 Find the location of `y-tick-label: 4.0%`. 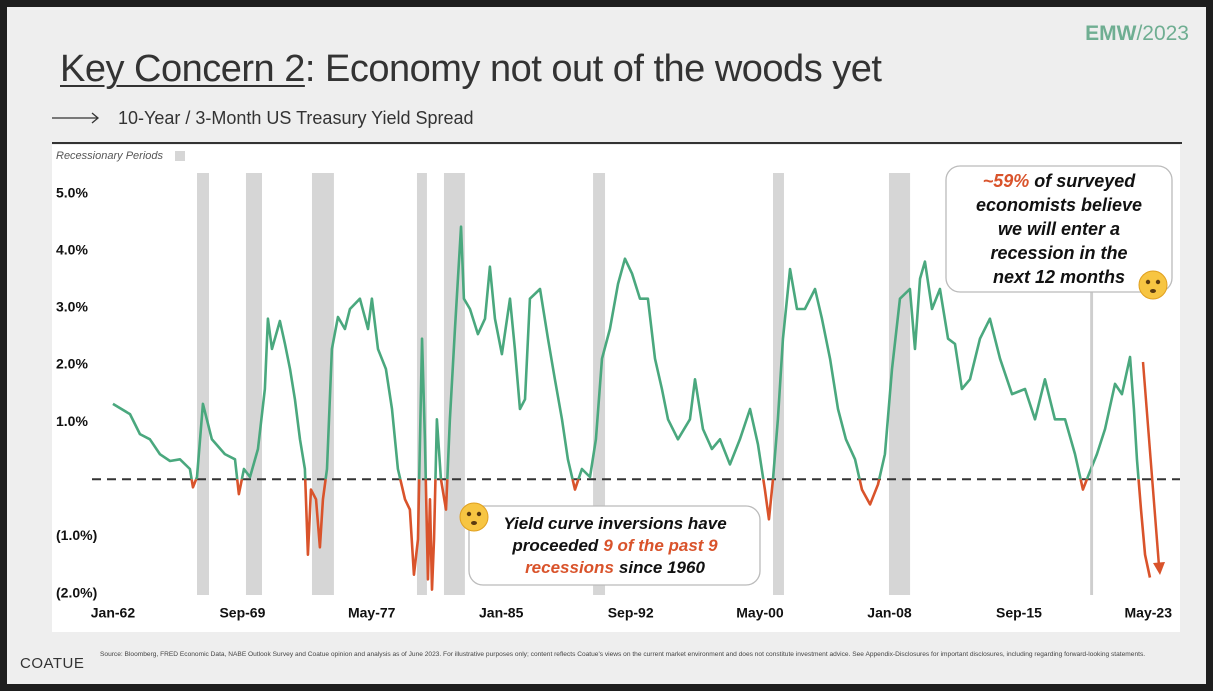

y-tick-label: 4.0% is located at coordinates (72, 249).